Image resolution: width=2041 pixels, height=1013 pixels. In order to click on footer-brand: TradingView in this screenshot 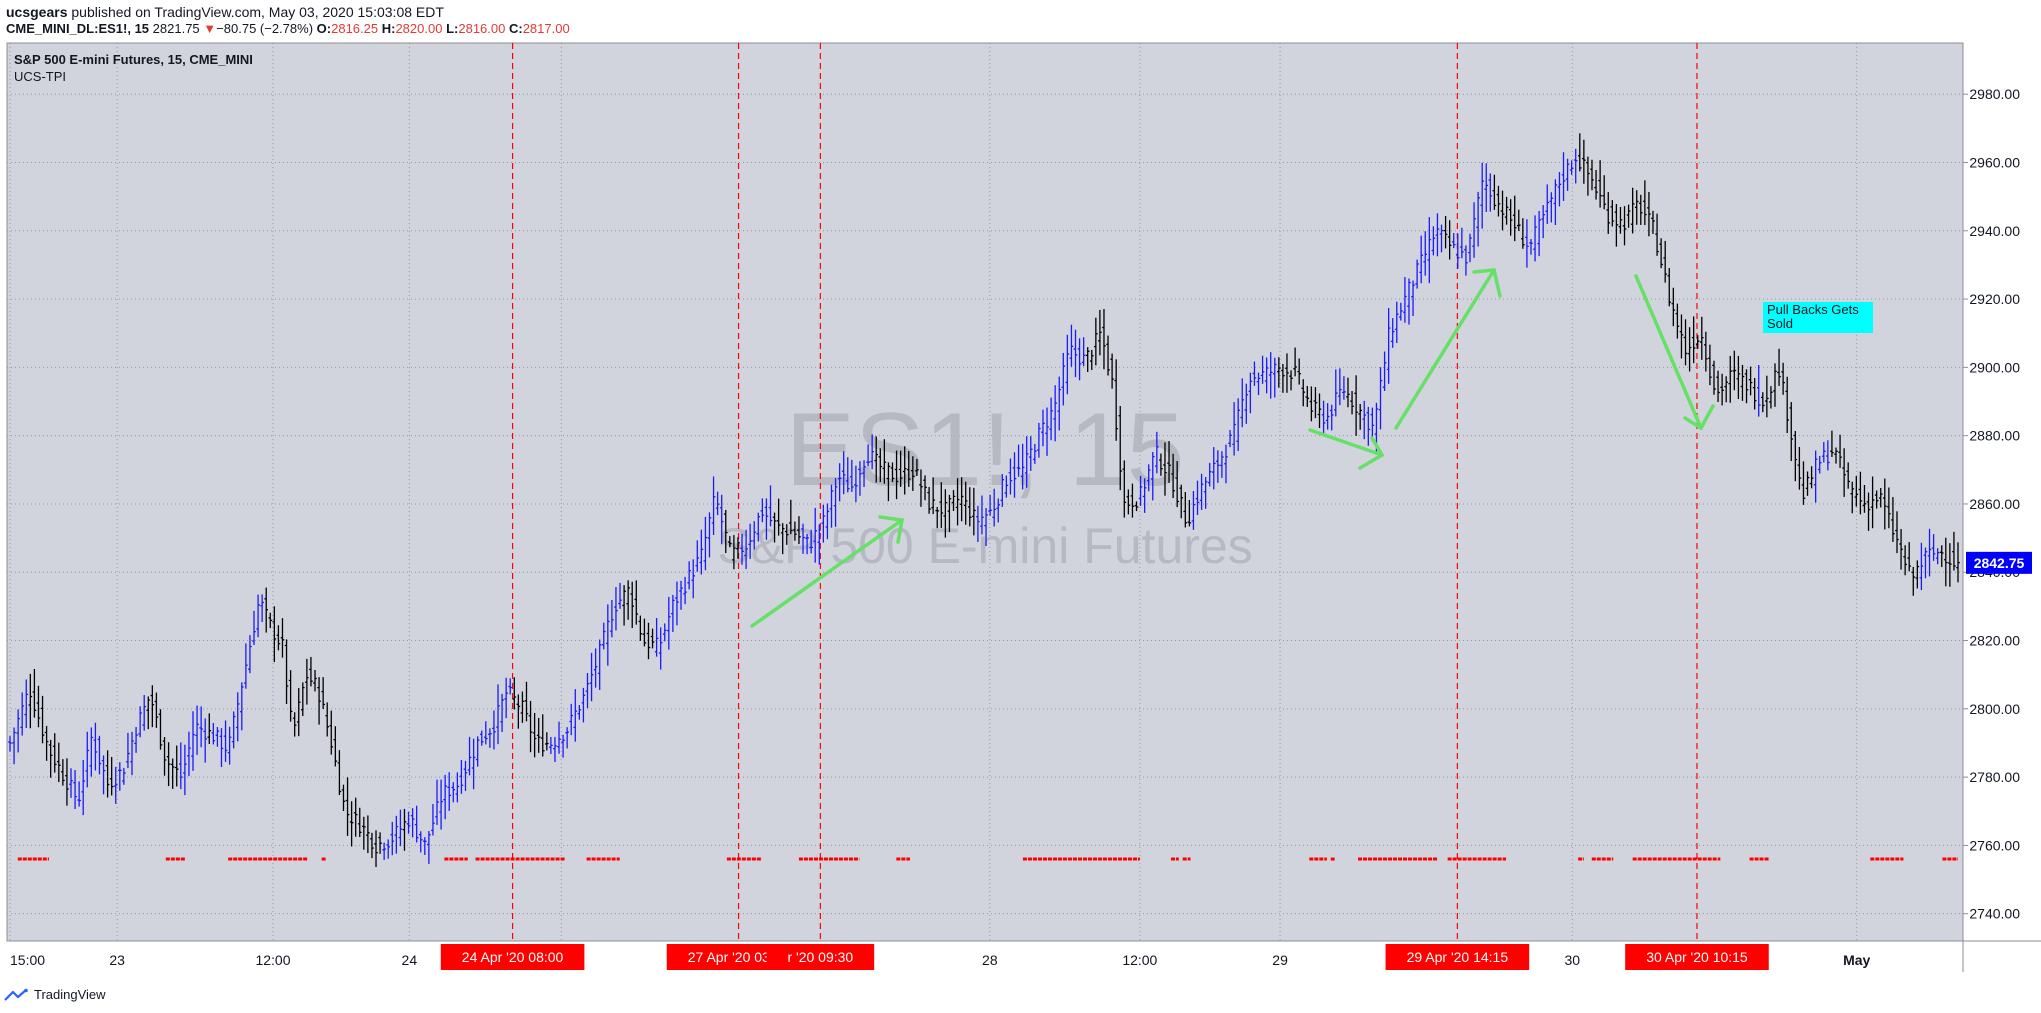, I will do `click(70, 994)`.